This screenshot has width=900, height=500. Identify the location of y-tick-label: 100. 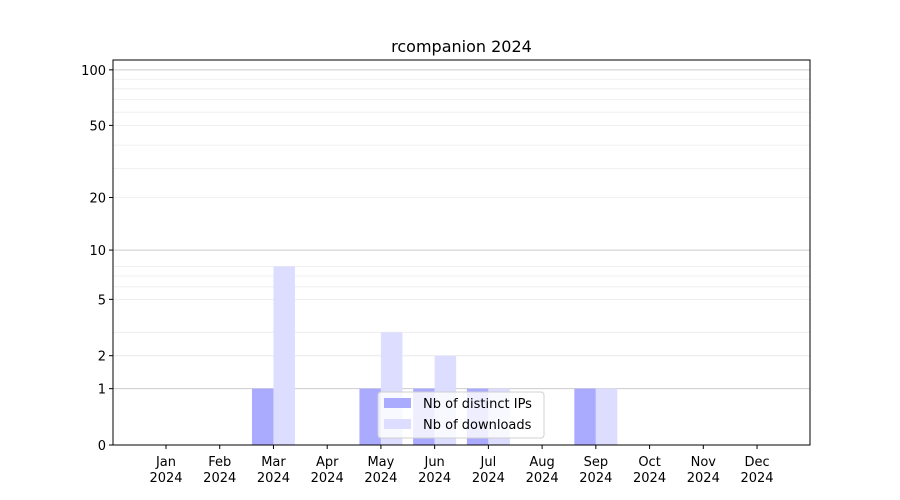
(93, 71).